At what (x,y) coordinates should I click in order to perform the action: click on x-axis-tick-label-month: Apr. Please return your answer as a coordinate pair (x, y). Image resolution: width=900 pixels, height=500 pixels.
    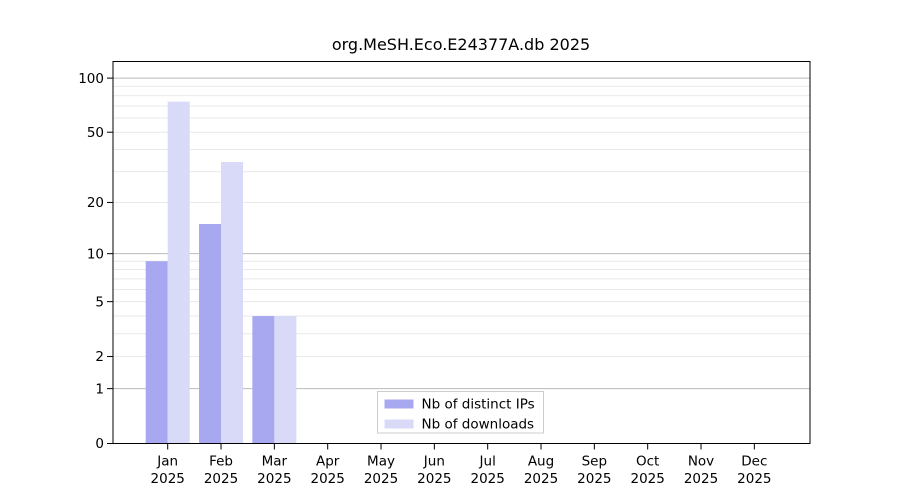
    Looking at the image, I should click on (328, 462).